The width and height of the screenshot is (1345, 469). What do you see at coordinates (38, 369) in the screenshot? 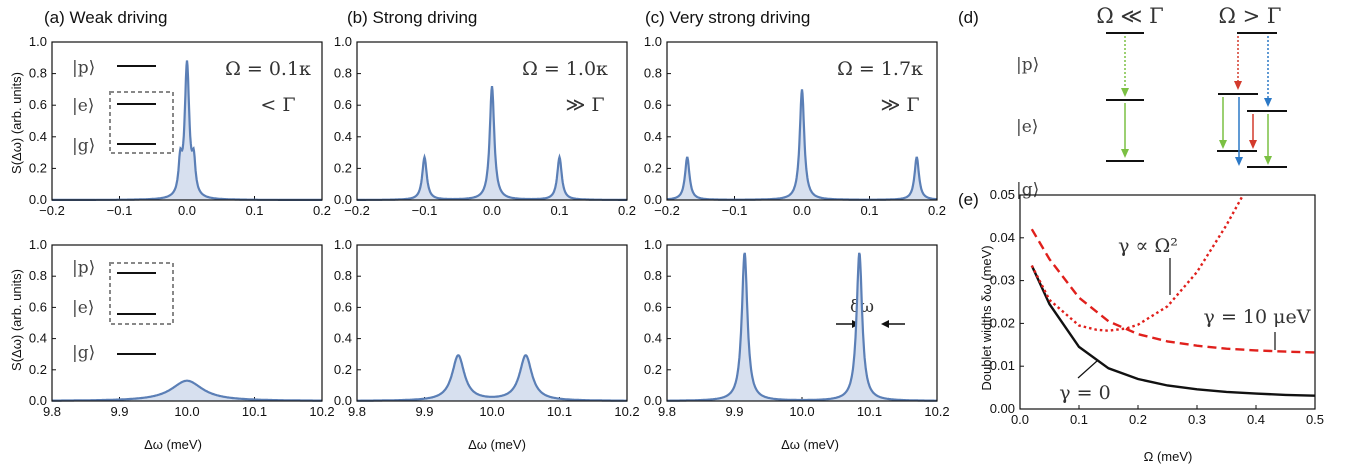
I see `ytick-label-a-bottom-1: 0.2` at bounding box center [38, 369].